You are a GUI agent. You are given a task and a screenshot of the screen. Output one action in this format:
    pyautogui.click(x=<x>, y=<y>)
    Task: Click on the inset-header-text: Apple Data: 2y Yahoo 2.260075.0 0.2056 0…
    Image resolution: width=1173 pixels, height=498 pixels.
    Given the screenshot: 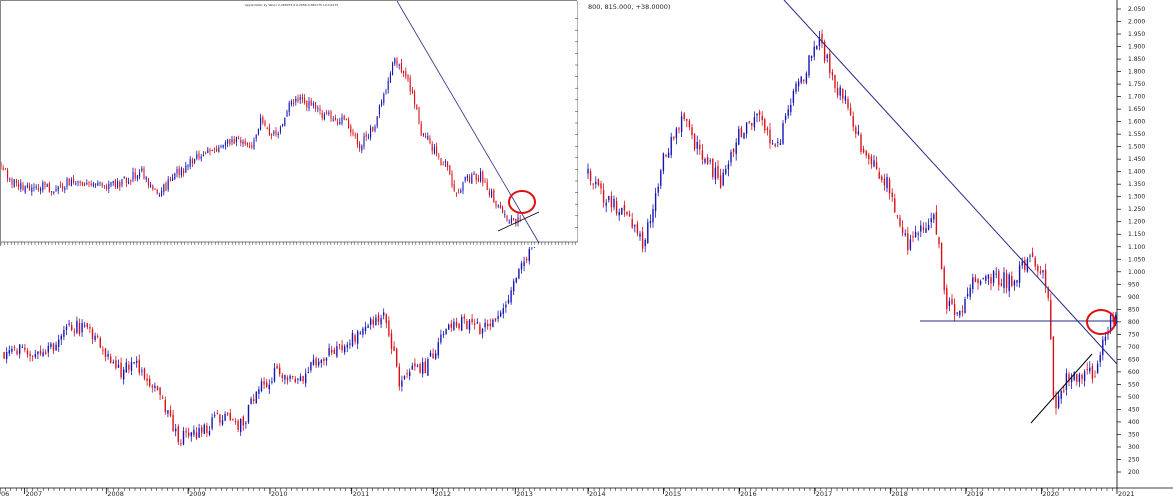 What is the action you would take?
    pyautogui.click(x=291, y=5)
    